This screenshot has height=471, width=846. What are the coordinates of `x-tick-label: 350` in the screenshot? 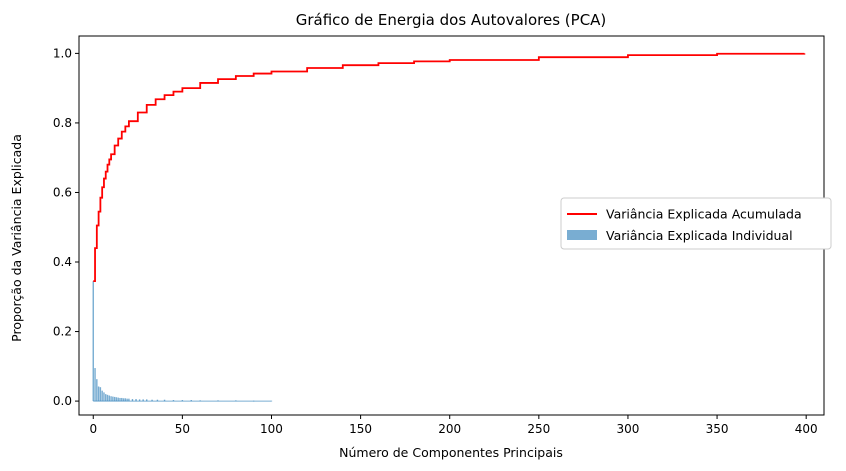 It's located at (717, 429).